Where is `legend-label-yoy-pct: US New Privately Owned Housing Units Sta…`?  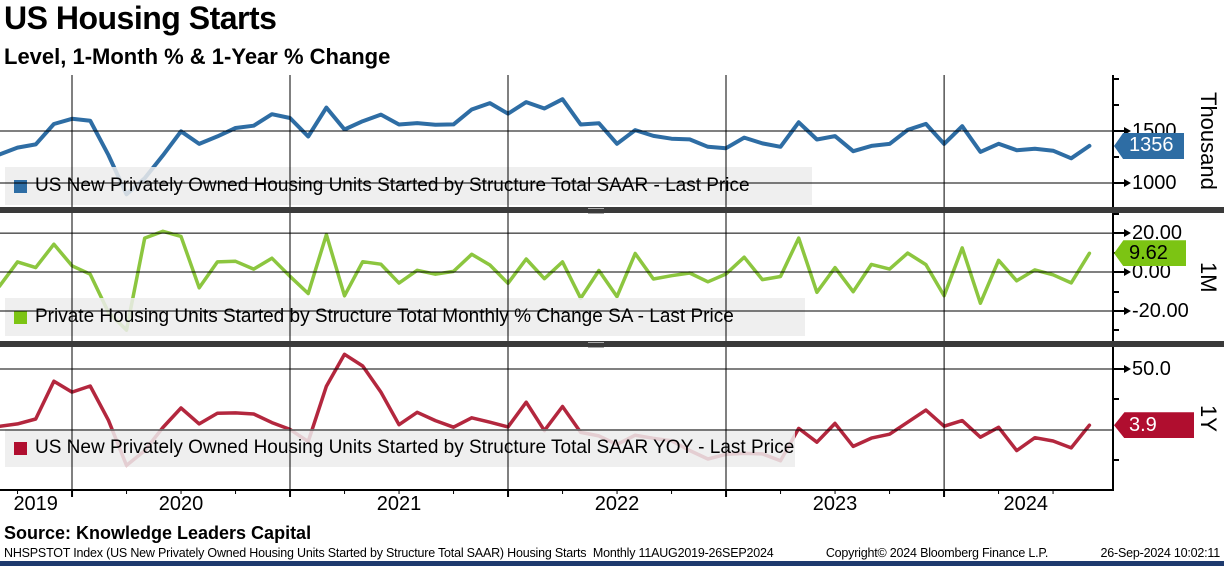
legend-label-yoy-pct: US New Privately Owned Housing Units Sta… is located at coordinates (415, 447).